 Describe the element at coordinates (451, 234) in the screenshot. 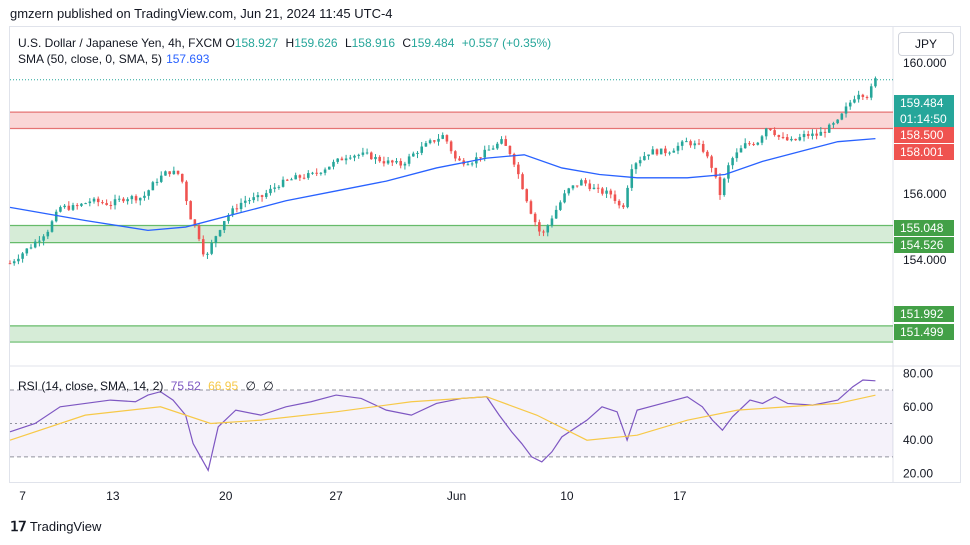

I see `zone-support` at that location.